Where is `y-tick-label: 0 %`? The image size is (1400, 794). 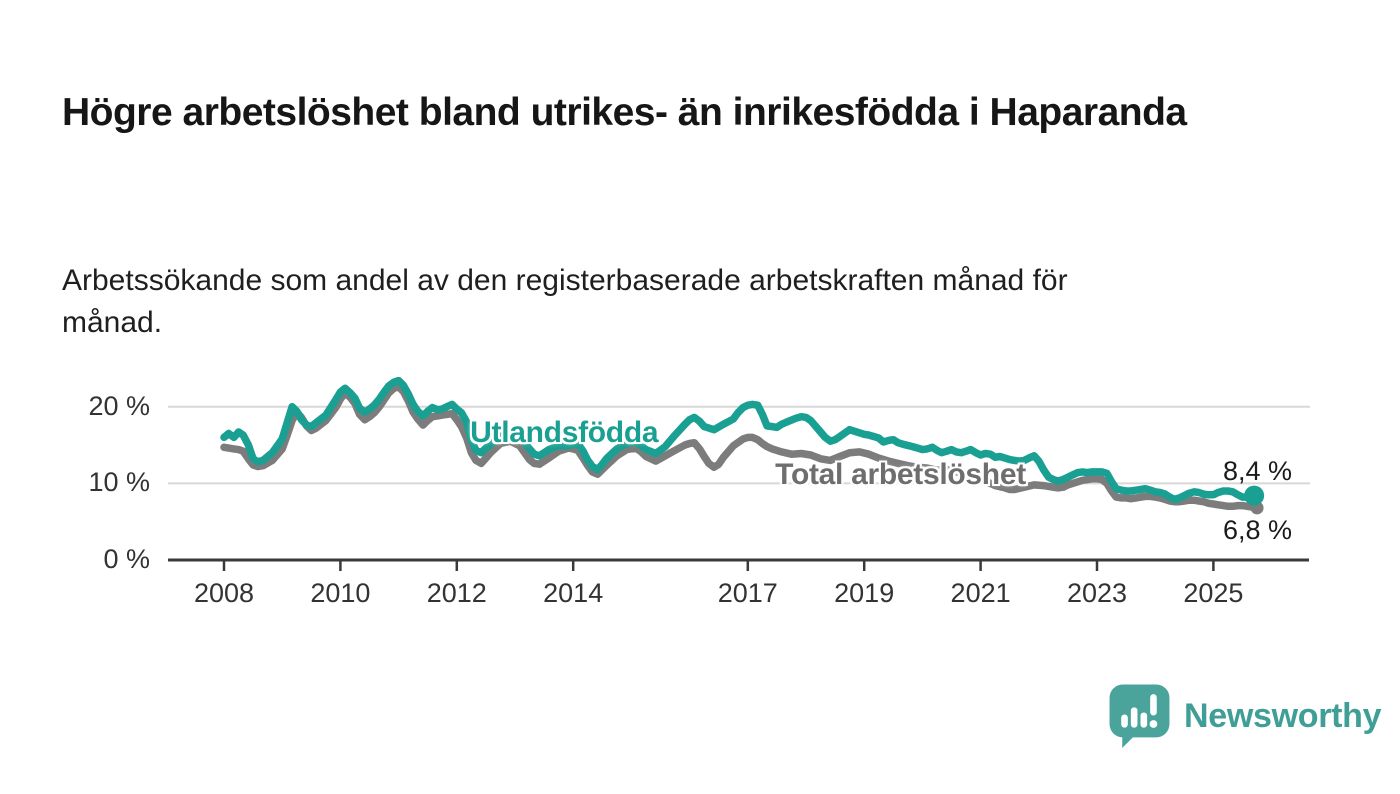
y-tick-label: 0 % is located at coordinates (126, 559).